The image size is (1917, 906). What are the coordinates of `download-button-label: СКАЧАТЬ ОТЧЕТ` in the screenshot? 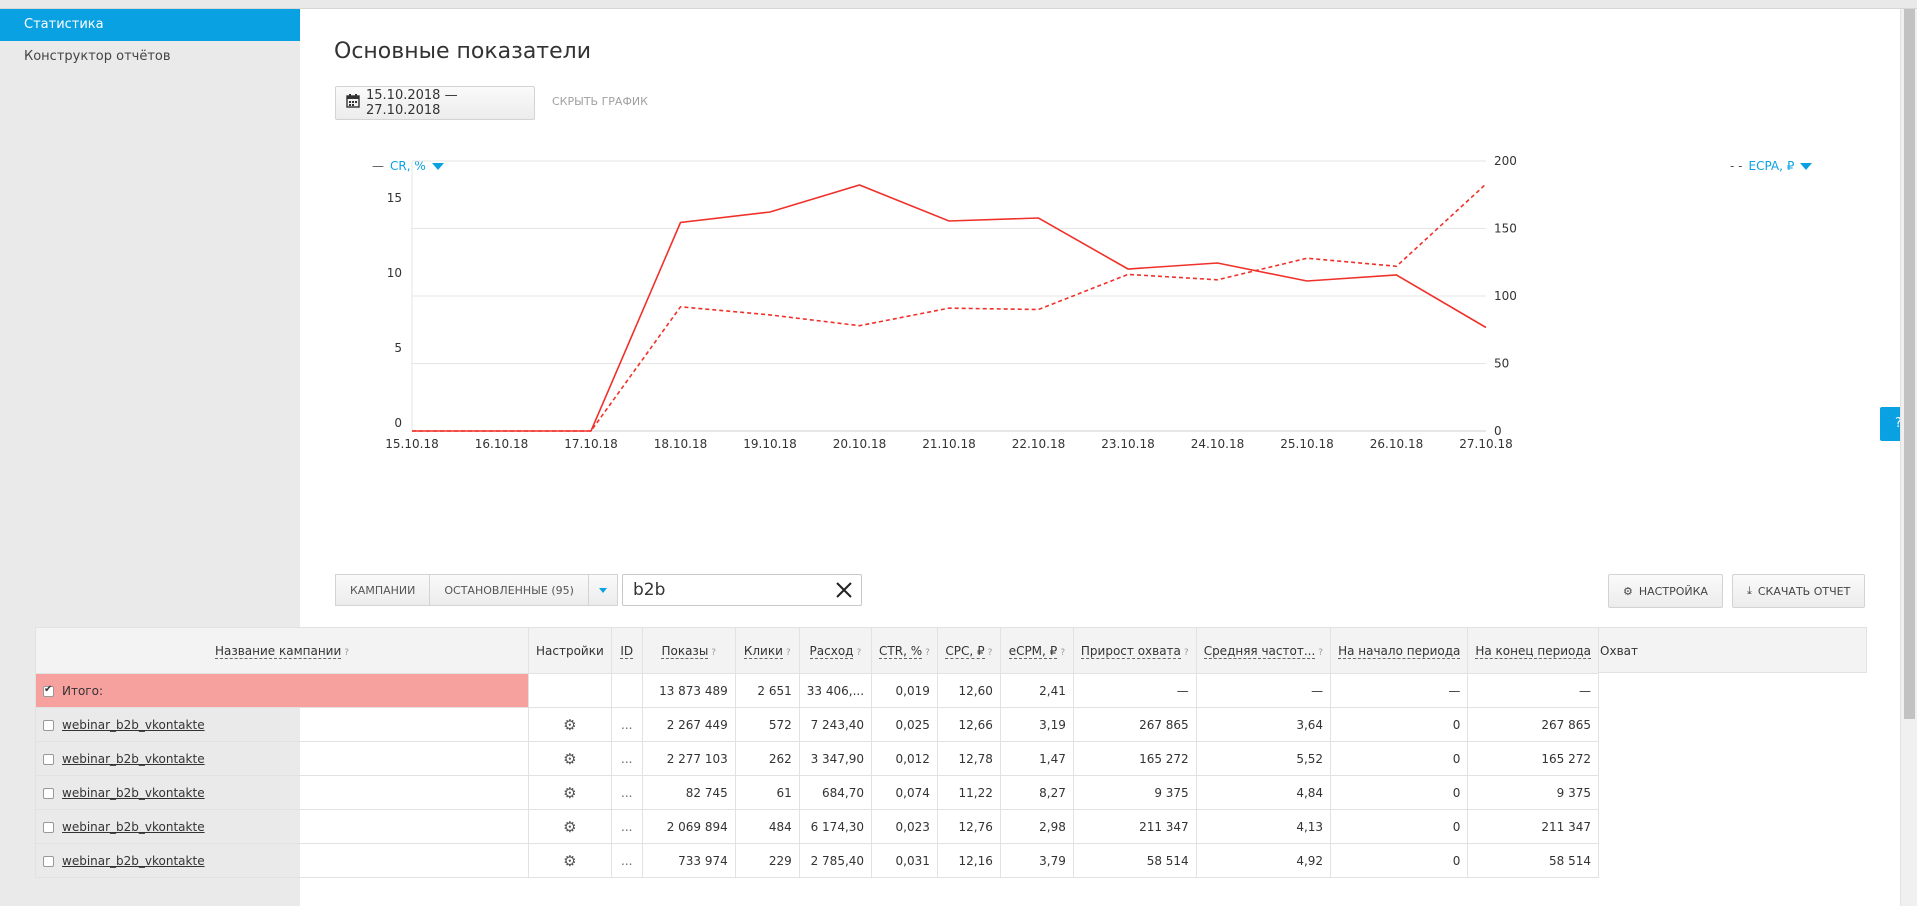 It's located at (1804, 591).